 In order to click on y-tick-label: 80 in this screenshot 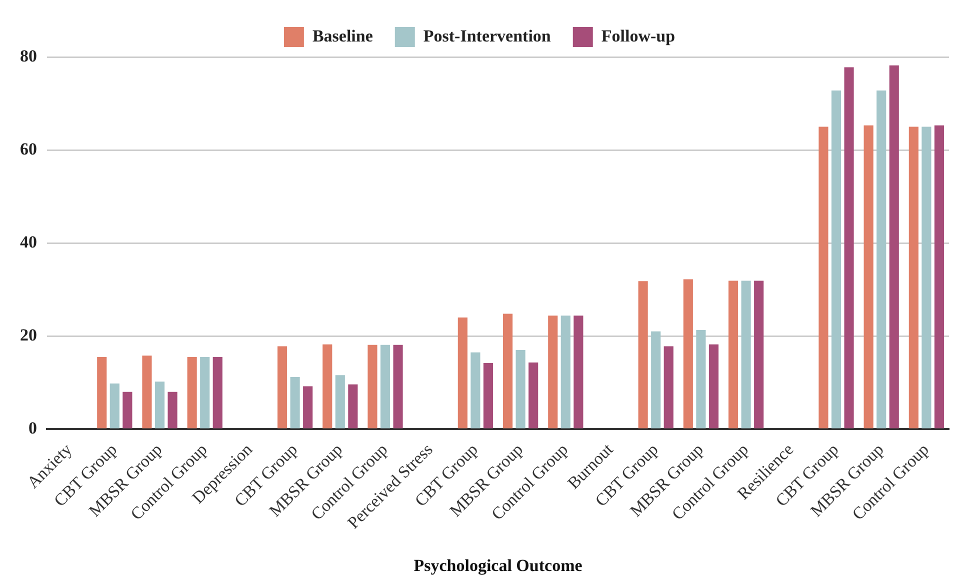, I will do `click(28, 56)`.